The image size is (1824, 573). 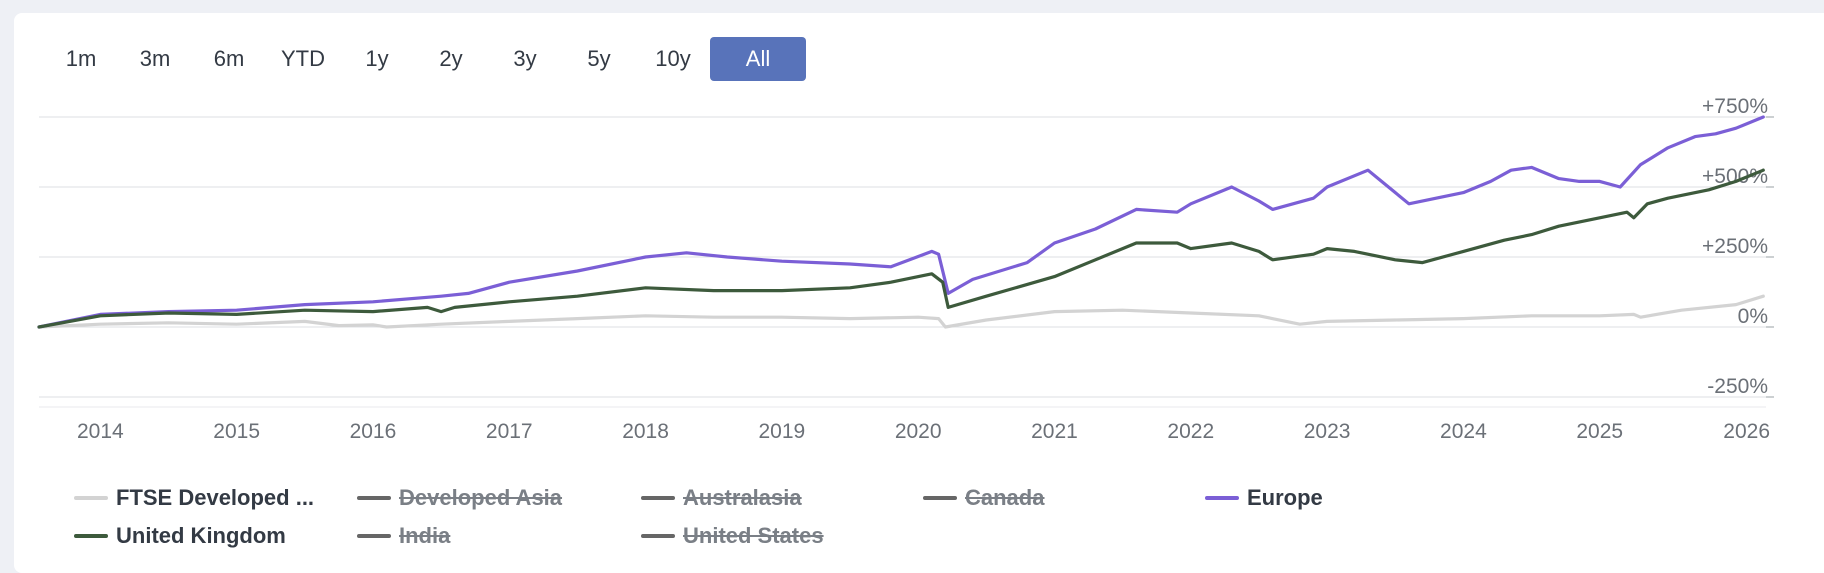 What do you see at coordinates (599, 58) in the screenshot?
I see `range-button-5y: 5y` at bounding box center [599, 58].